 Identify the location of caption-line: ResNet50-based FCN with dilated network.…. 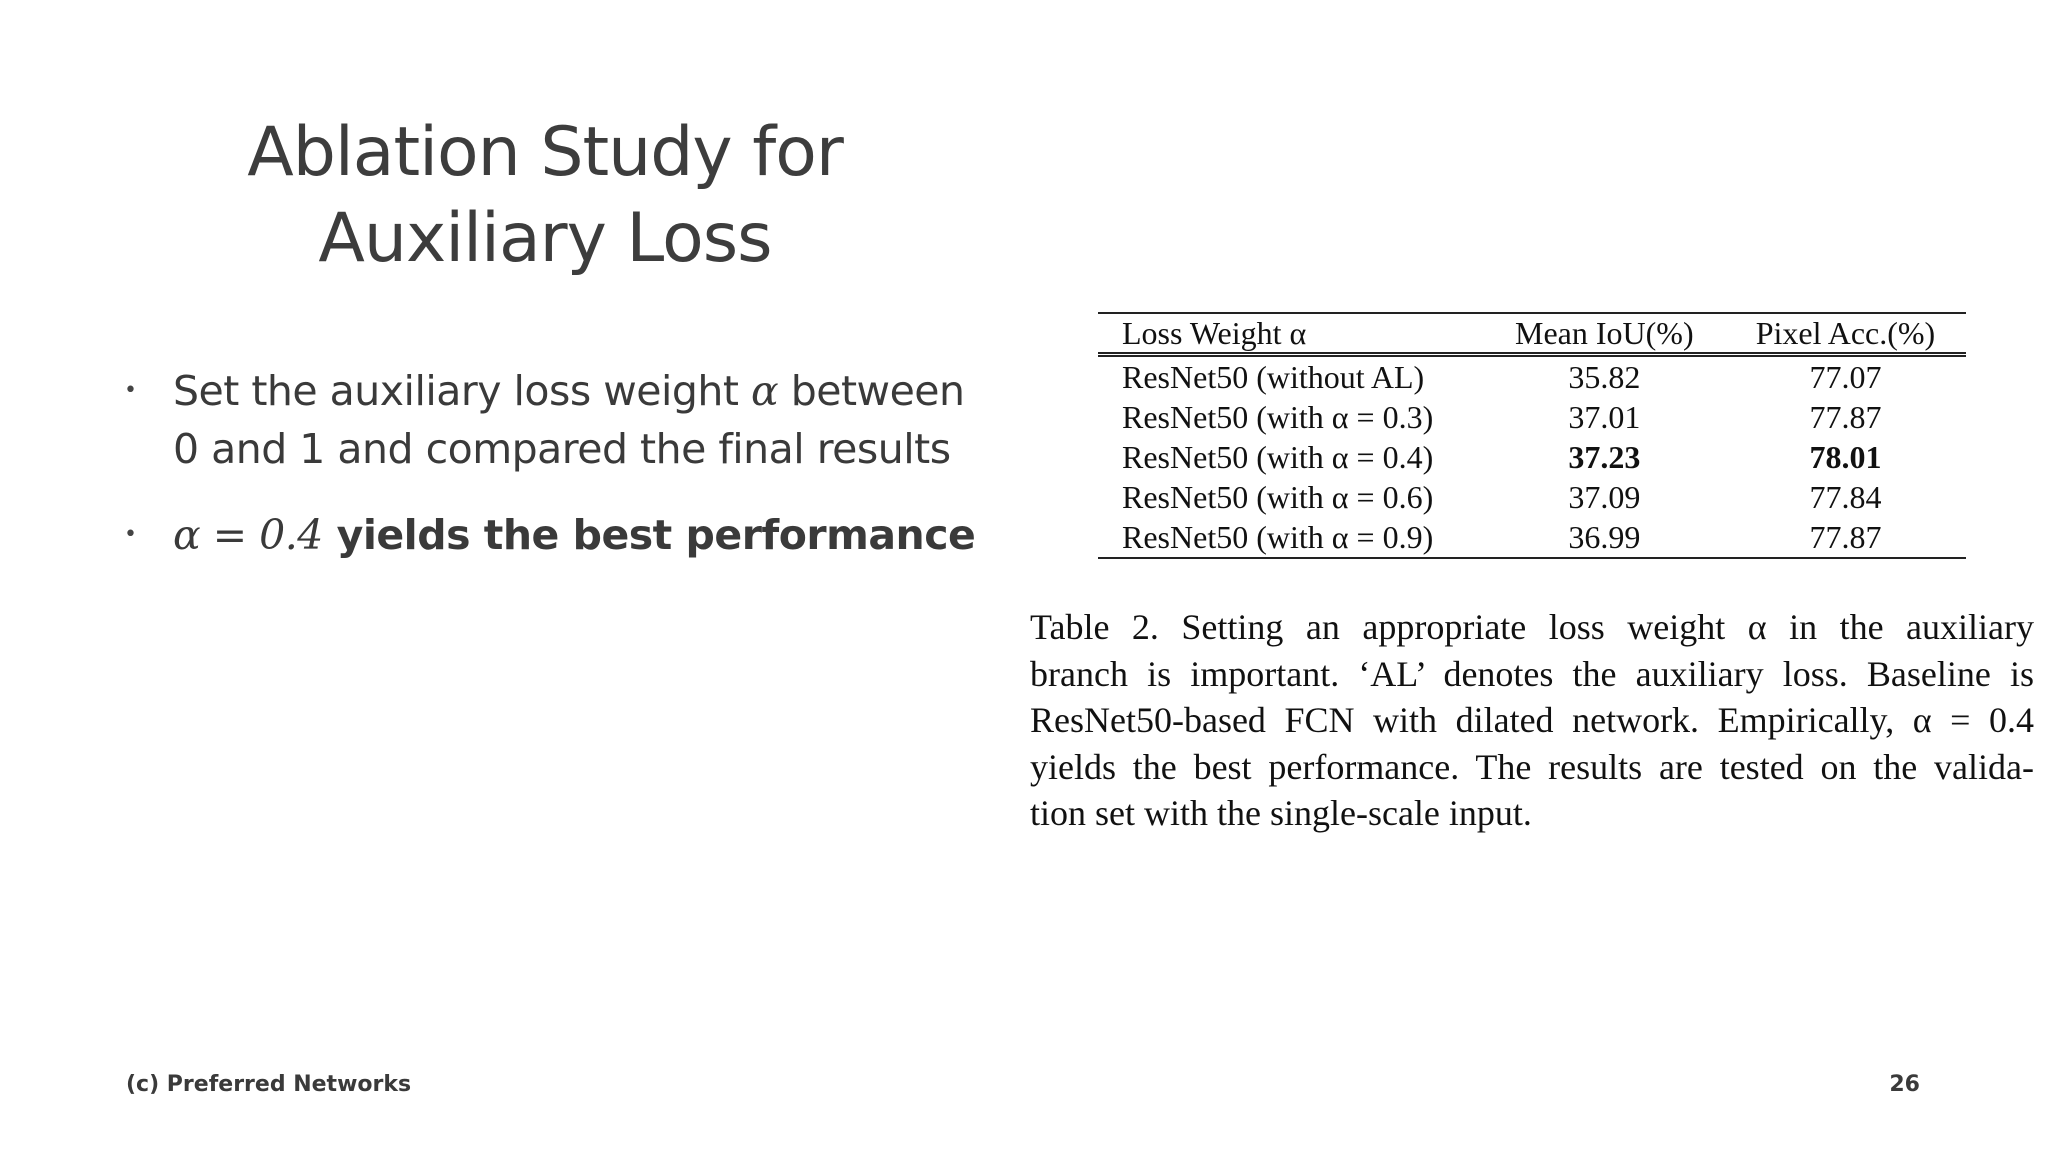
(1532, 720).